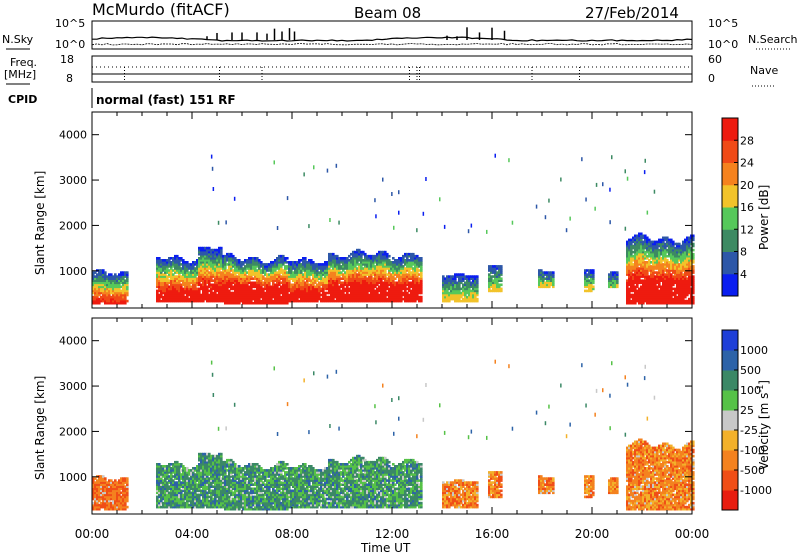 This screenshot has width=800, height=554. I want to click on nsearch-series, so click(392, 44).